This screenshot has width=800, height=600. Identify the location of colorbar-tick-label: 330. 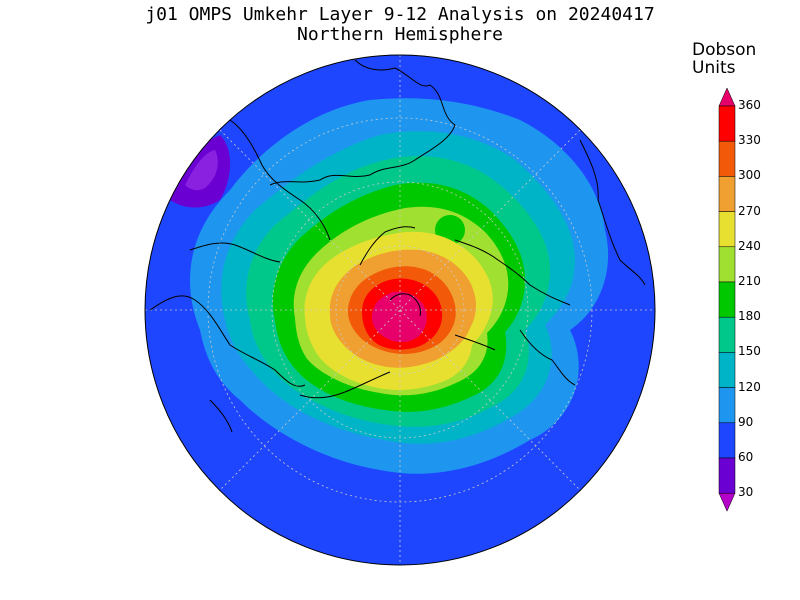
(749, 140).